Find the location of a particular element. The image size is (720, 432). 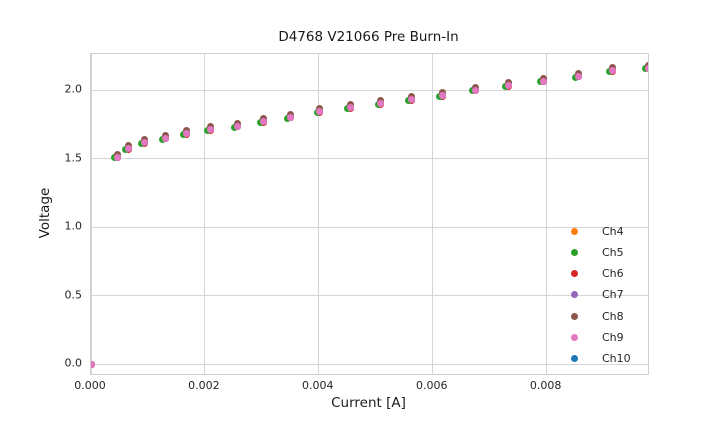

legend-entry-ch4: Ch4 is located at coordinates (597, 231).